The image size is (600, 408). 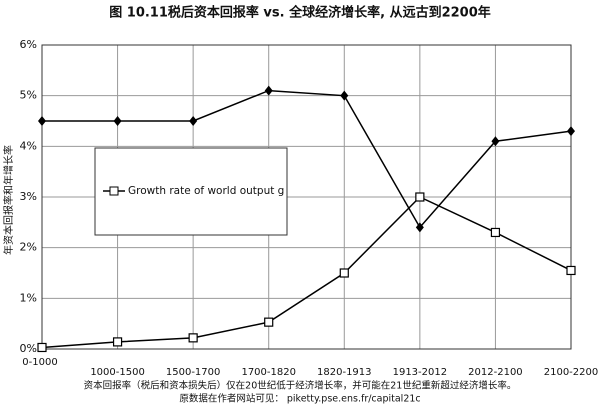 I want to click on x-tick-label: 2100-2200, so click(x=571, y=372).